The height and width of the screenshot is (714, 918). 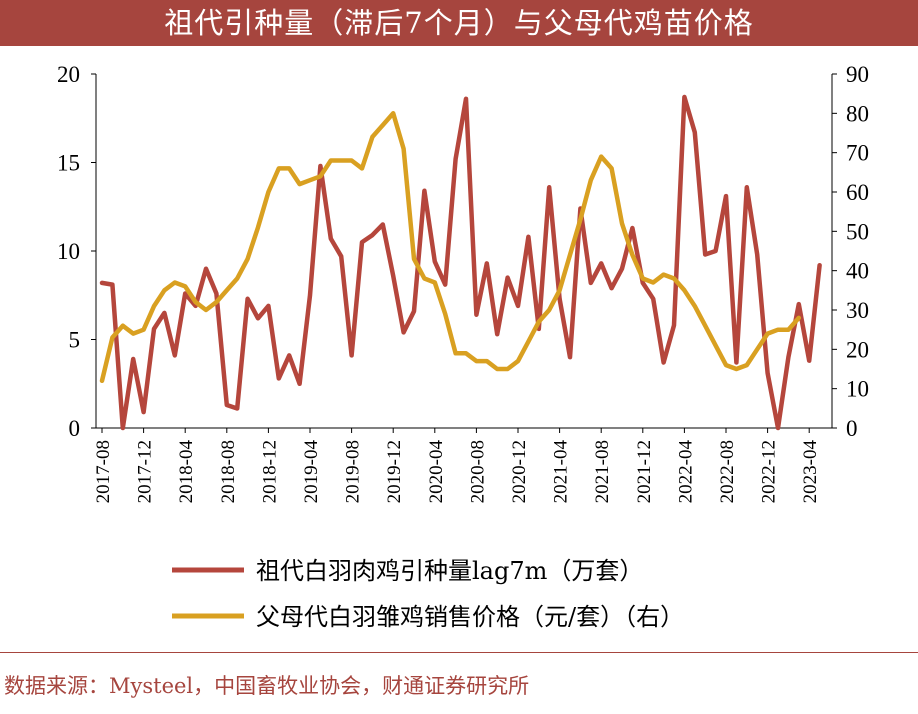 What do you see at coordinates (267, 686) in the screenshot?
I see `source-note: 数据来源：Mysteel，中国畜牧业协会，财通证券研究所` at bounding box center [267, 686].